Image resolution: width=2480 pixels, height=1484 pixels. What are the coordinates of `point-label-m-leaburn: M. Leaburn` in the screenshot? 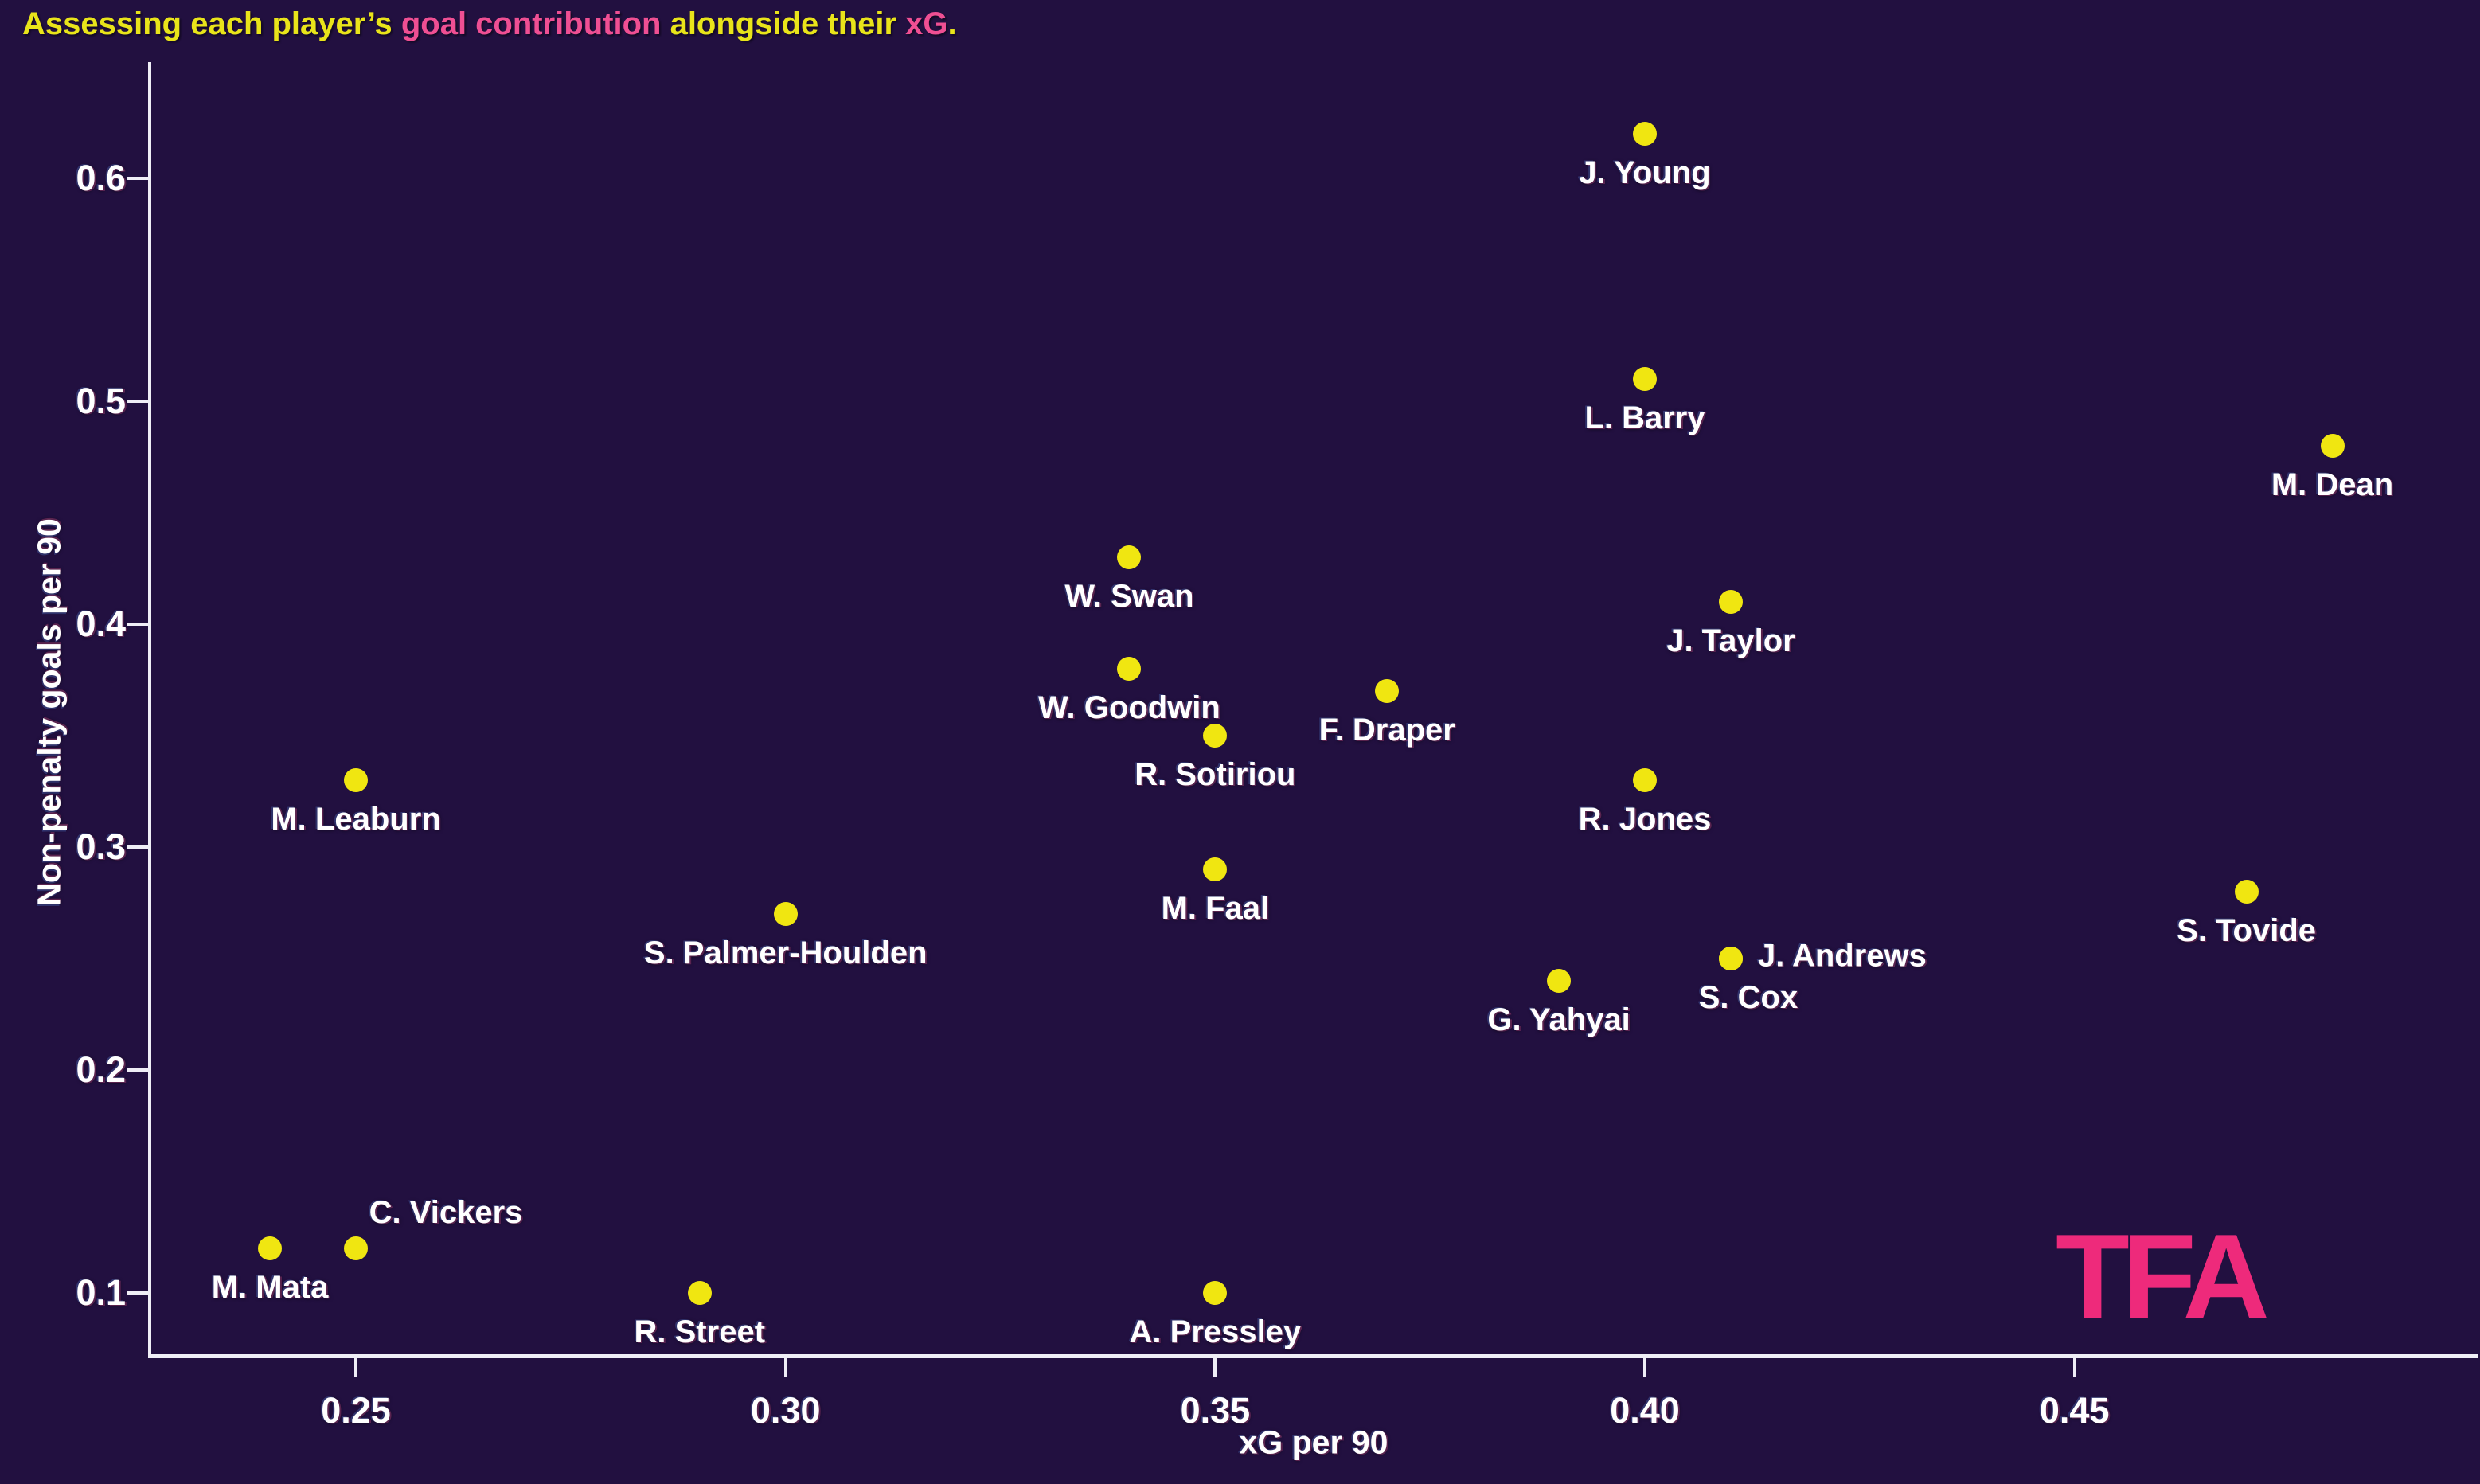 It's located at (356, 819).